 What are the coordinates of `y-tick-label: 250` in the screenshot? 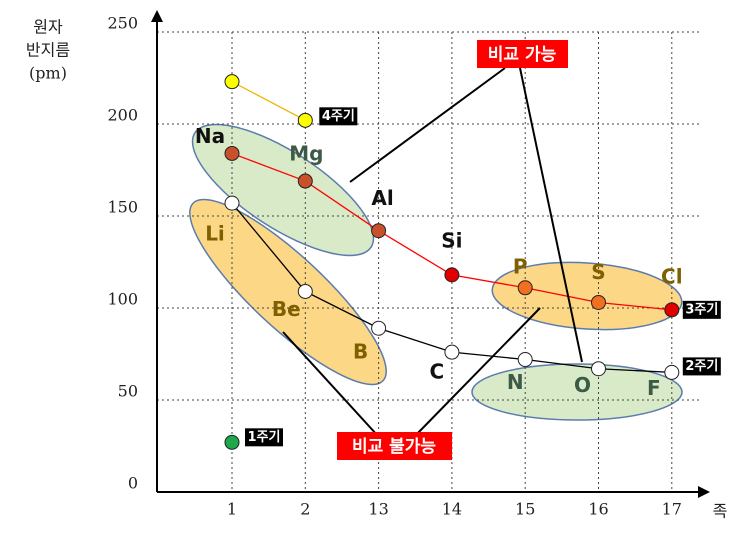 It's located at (122, 23).